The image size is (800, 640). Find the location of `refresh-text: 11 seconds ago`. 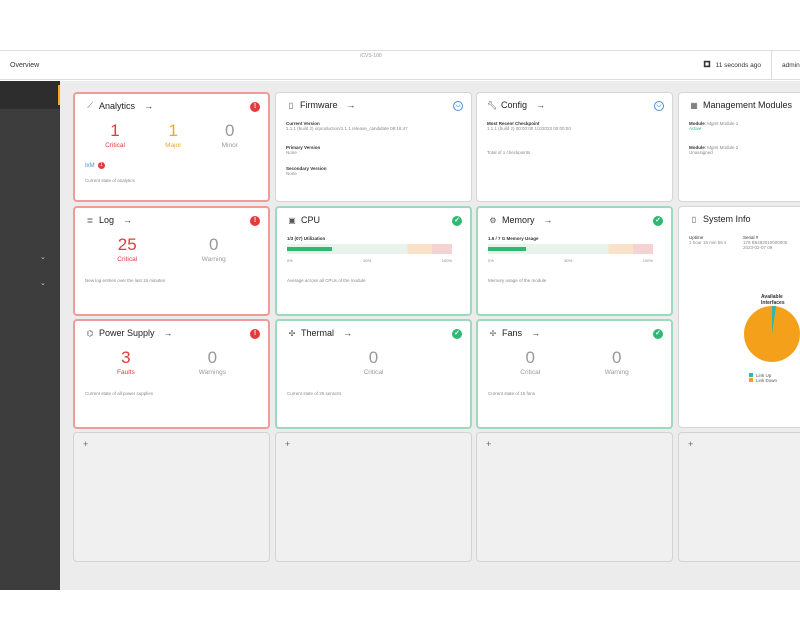

refresh-text: 11 seconds ago is located at coordinates (738, 65).